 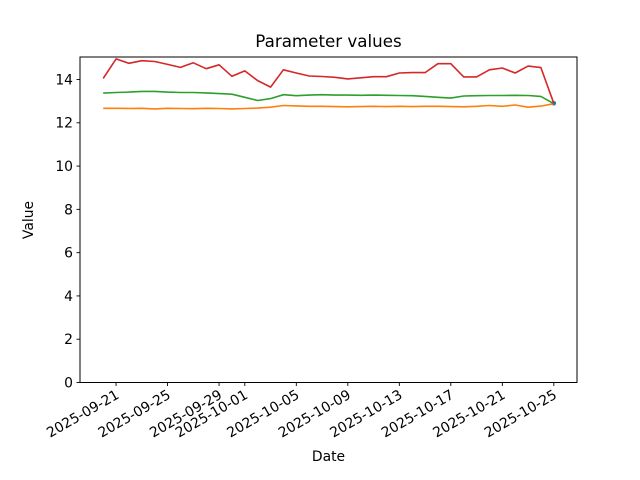 What do you see at coordinates (64, 167) in the screenshot?
I see `y-tick-label: 10` at bounding box center [64, 167].